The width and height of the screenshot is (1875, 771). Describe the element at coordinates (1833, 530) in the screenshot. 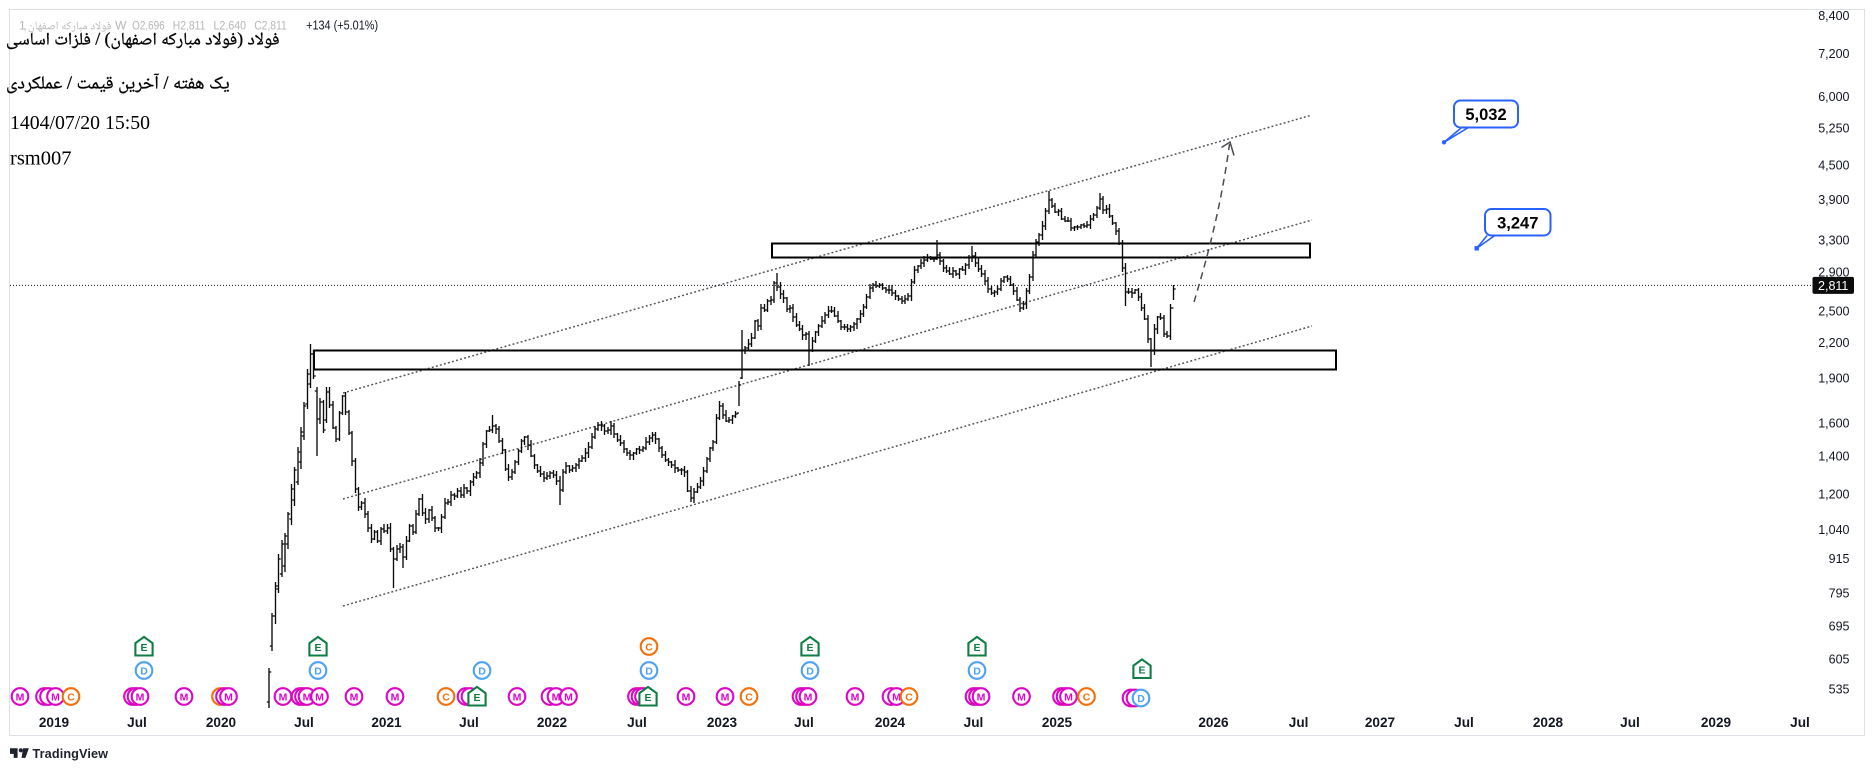

I see `svg-text: 1,040` at that location.